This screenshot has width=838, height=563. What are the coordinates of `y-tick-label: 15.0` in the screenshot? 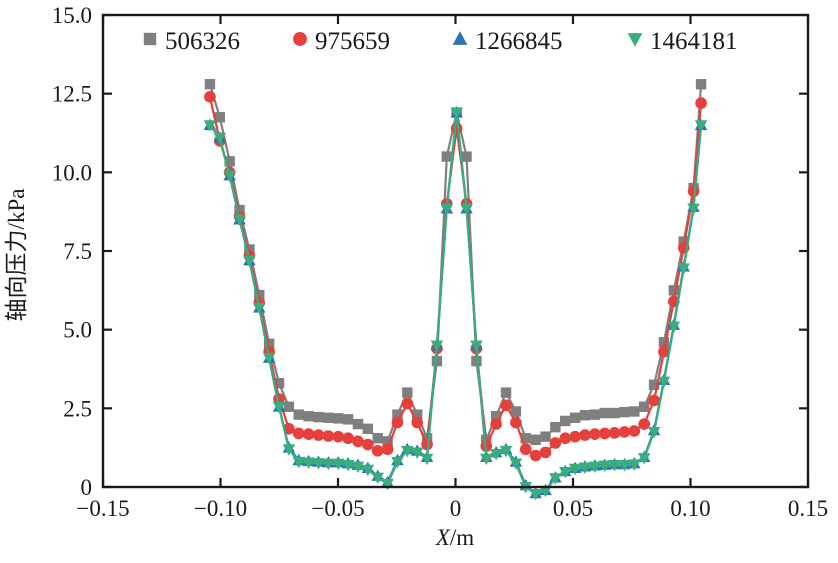 It's located at (72, 15).